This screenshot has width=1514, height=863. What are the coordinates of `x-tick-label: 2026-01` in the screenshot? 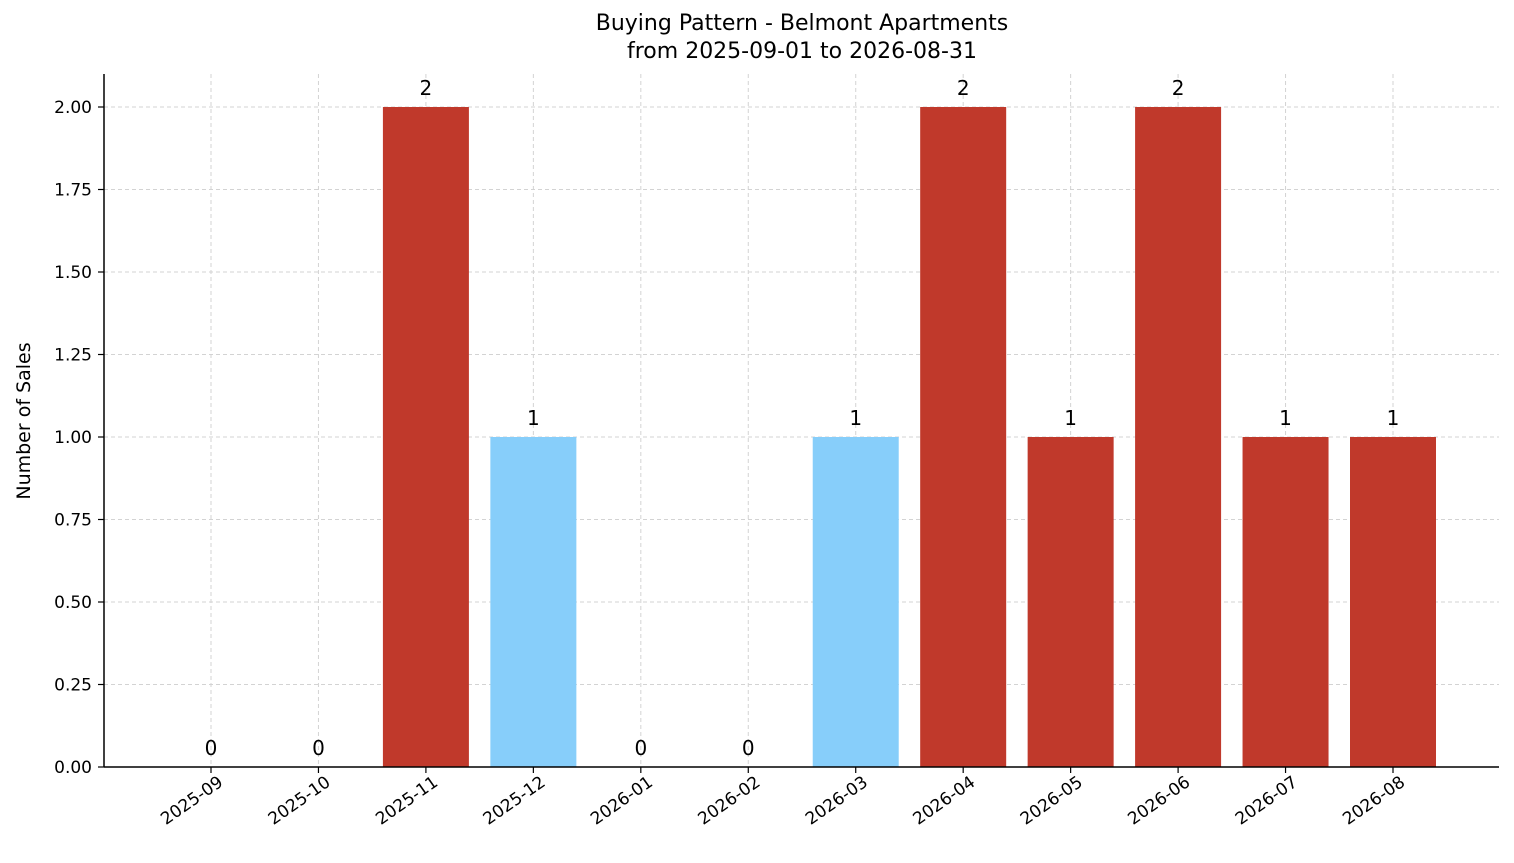 It's located at (622, 800).